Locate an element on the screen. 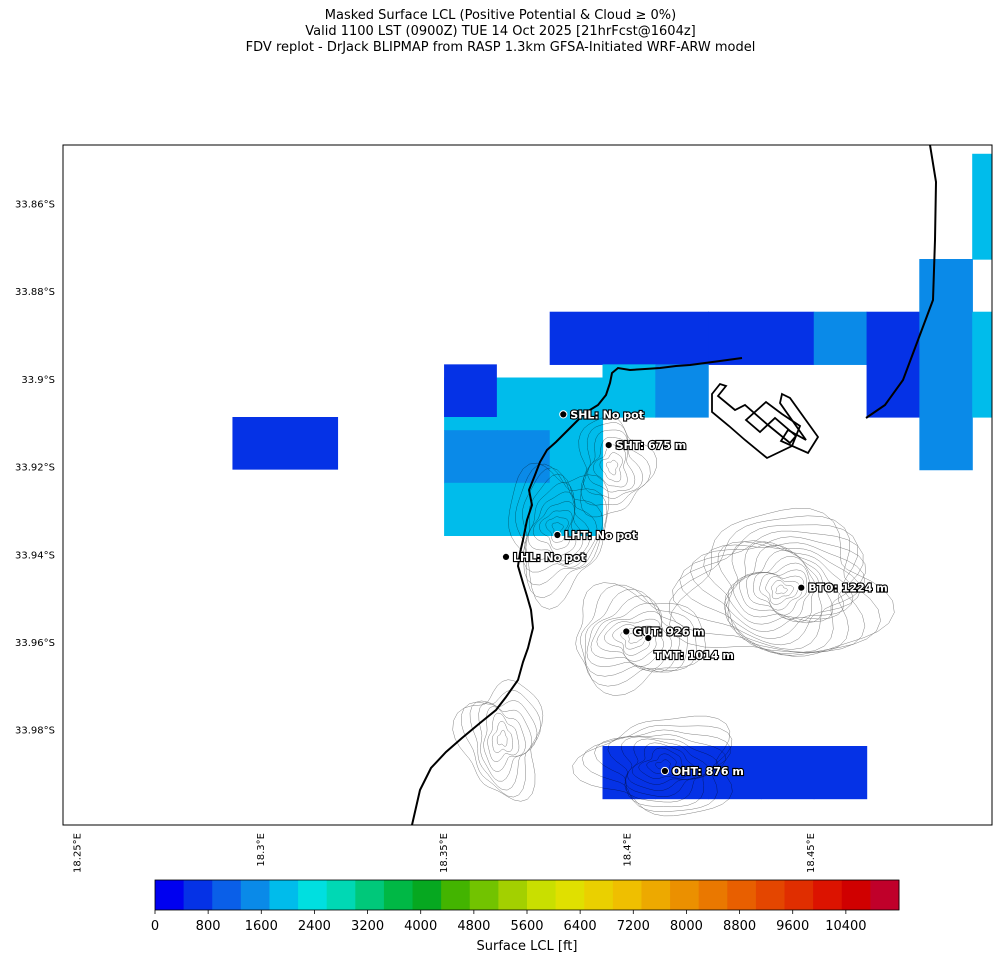  station-marker: LHT: No pot is located at coordinates (595, 535).